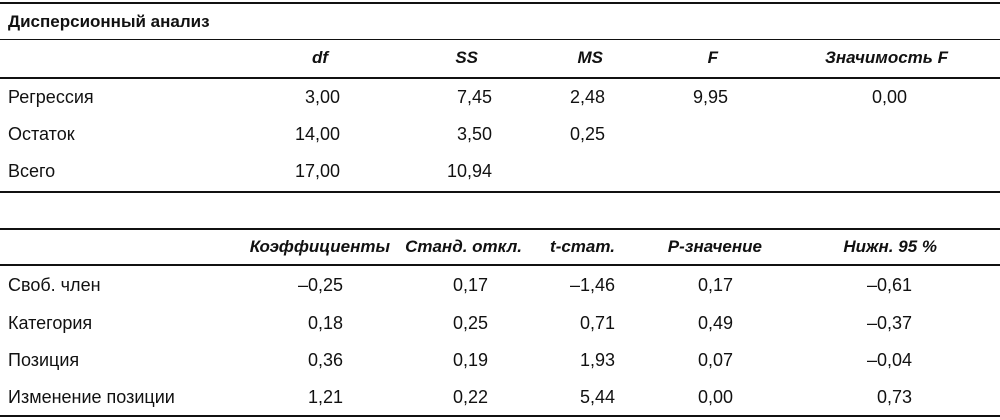  I want to click on coef-row-label: Изменение позиции, so click(91, 397).